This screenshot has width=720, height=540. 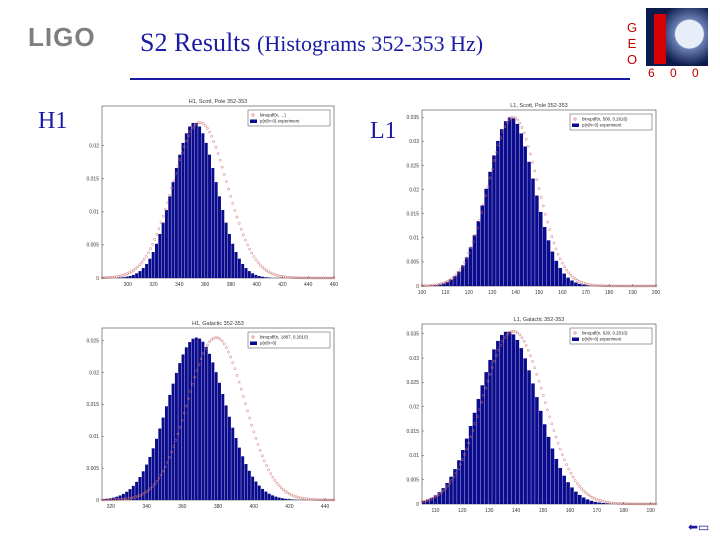 I want to click on nav-icon: ⬅▭, so click(x=699, y=527).